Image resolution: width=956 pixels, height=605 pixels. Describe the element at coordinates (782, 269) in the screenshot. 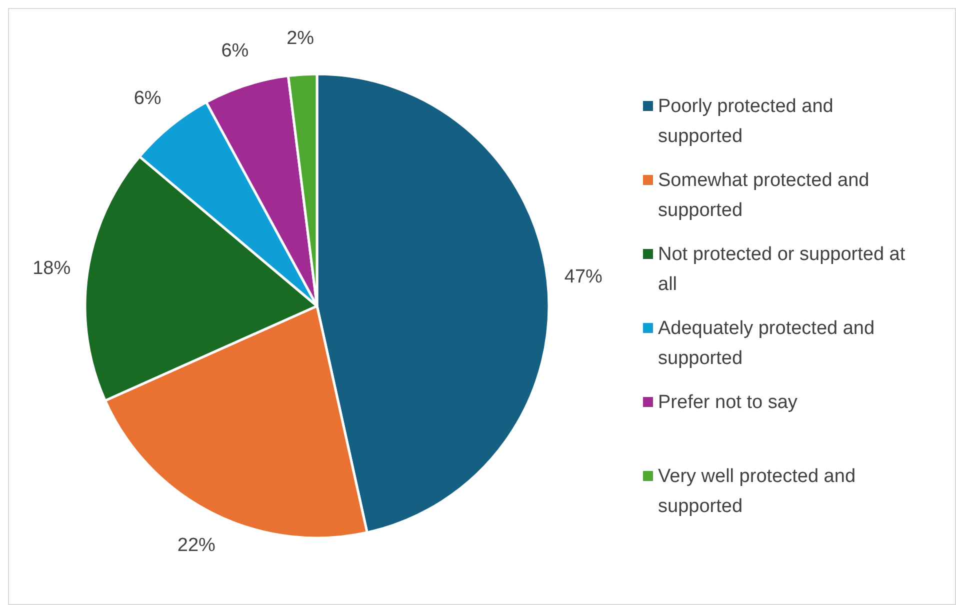

I see `legend-label: Not protected or supported at all` at that location.